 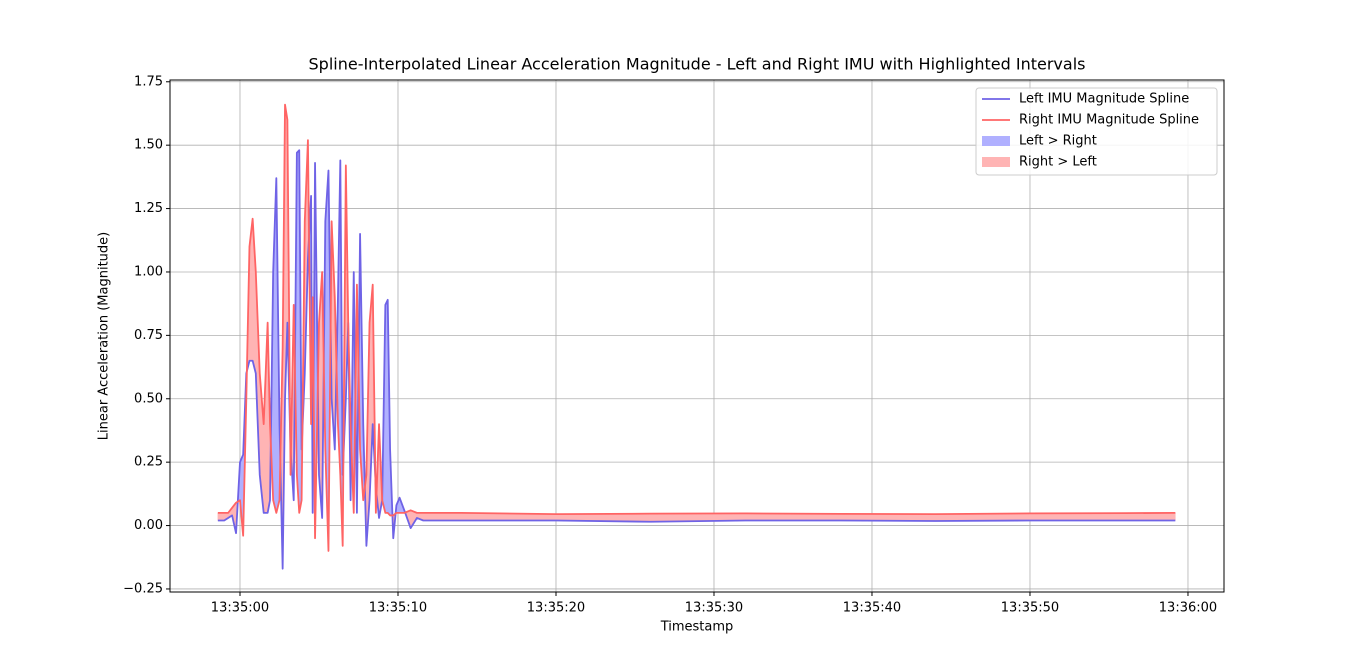 I want to click on x-tick-label: 13:36:00, so click(x=1188, y=608).